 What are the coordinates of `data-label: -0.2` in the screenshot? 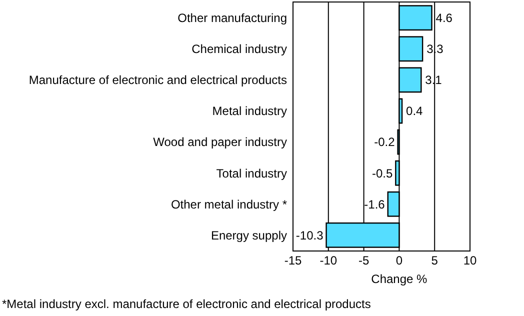 It's located at (385, 142).